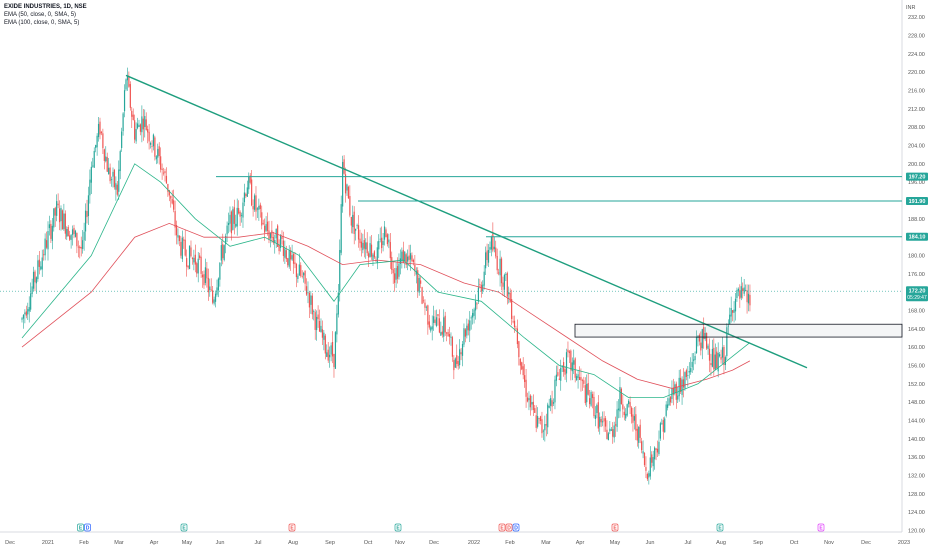 The image size is (932, 550). Describe the element at coordinates (40, 15) in the screenshot. I see `ema50-legend: EMA (50, close, 0, SMA, 5)` at that location.